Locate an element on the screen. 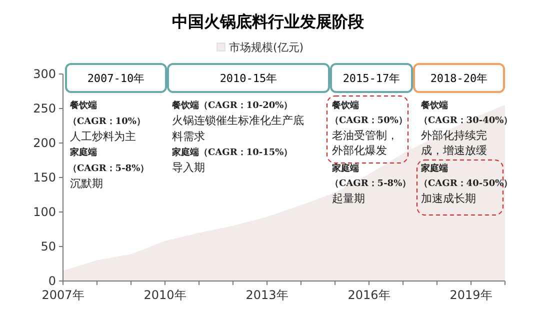 Image resolution: width=536 pixels, height=336 pixels. annotation: 外部化爆发 is located at coordinates (359, 150).